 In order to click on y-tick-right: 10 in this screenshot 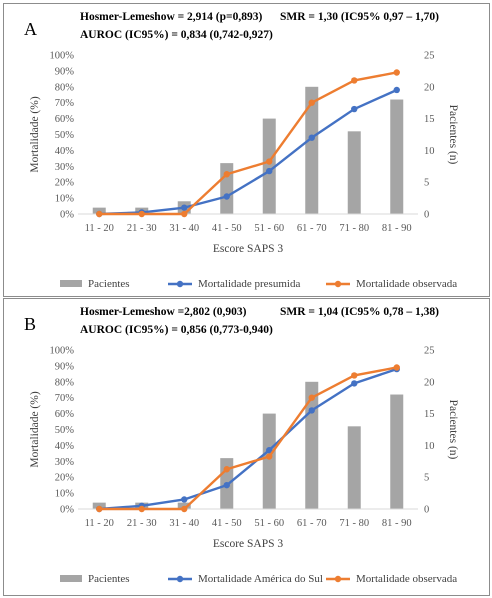, I will do `click(429, 446)`.